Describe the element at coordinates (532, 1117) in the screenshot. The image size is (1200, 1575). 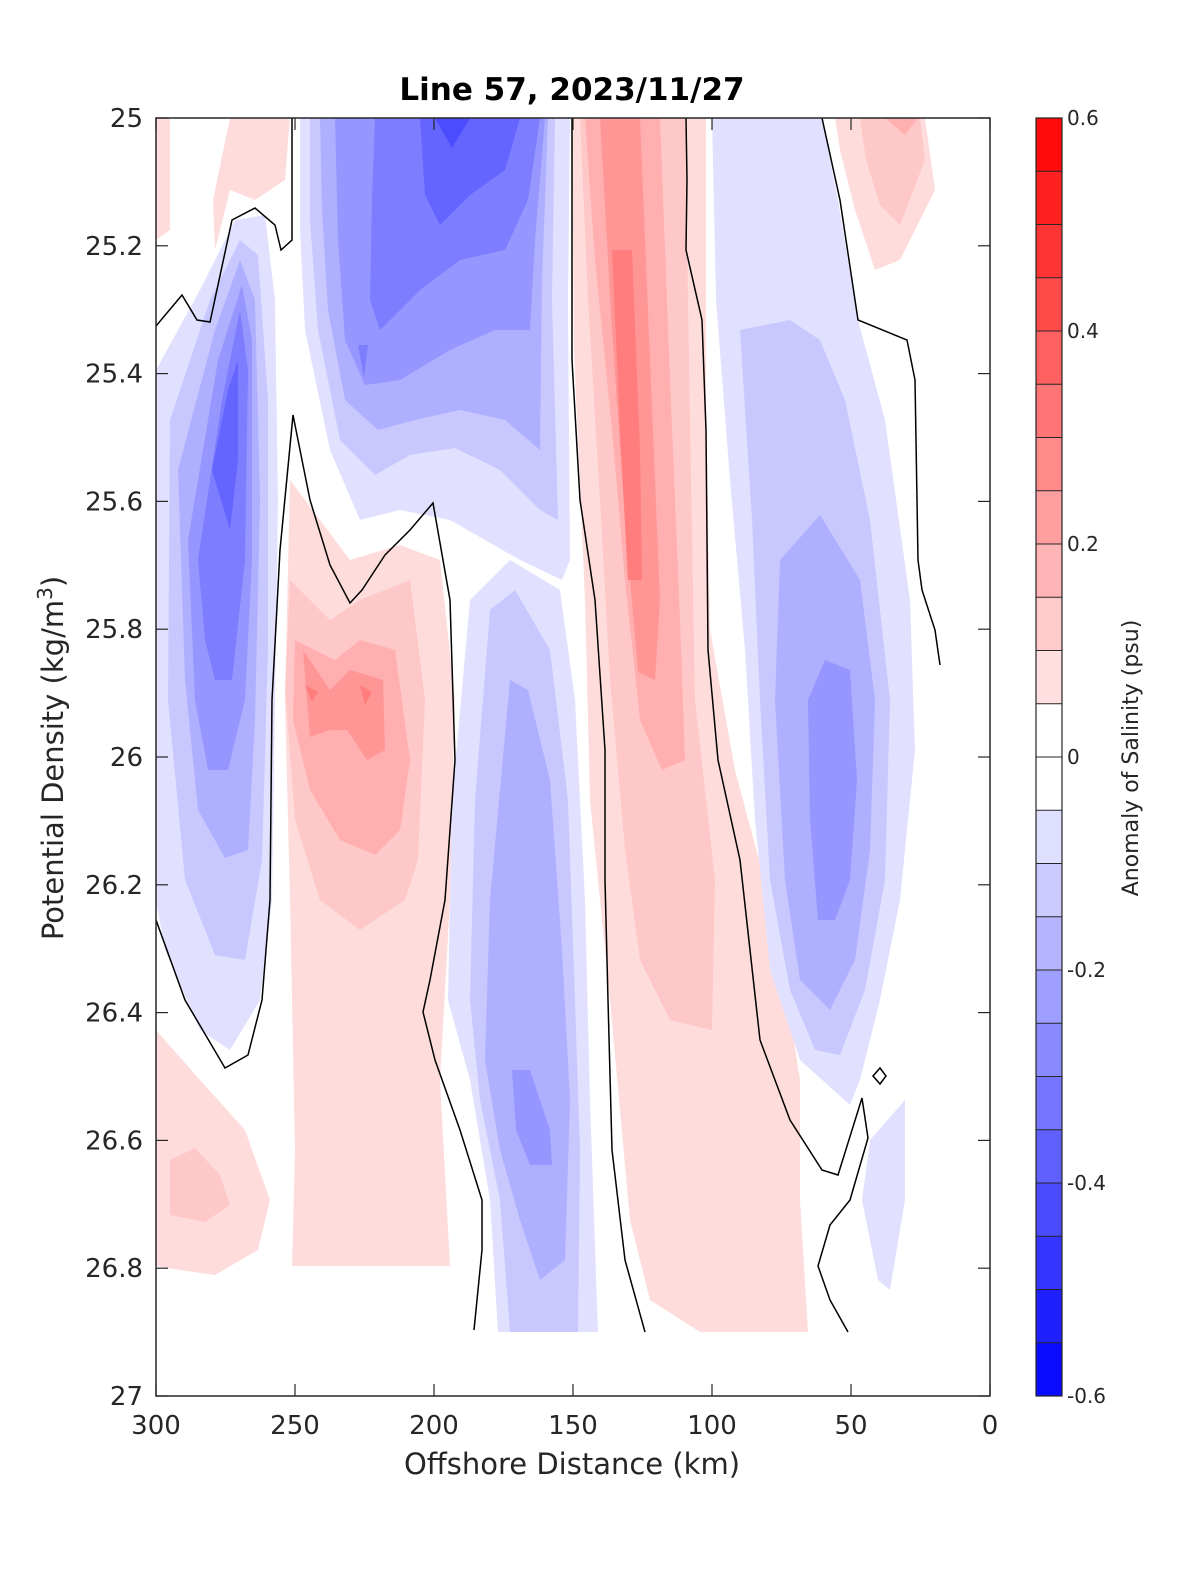
I see `negative-region-165km-deep` at that location.